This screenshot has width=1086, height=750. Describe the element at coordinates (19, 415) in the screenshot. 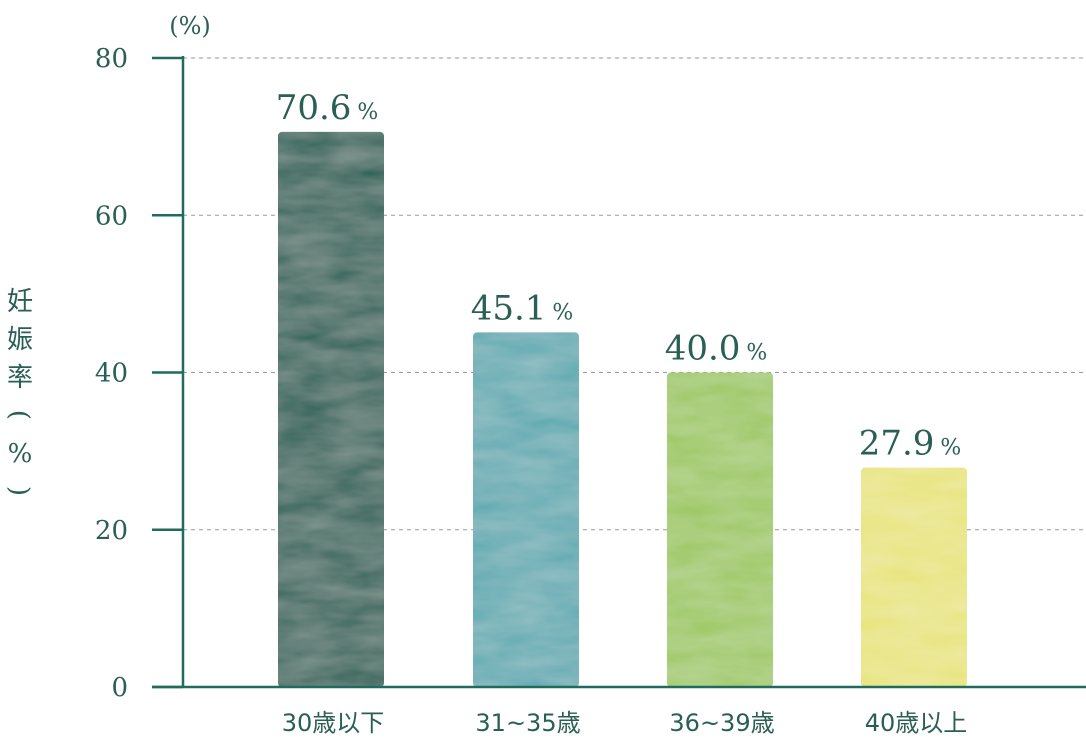

I see `y-axis-label-char: (` at that location.